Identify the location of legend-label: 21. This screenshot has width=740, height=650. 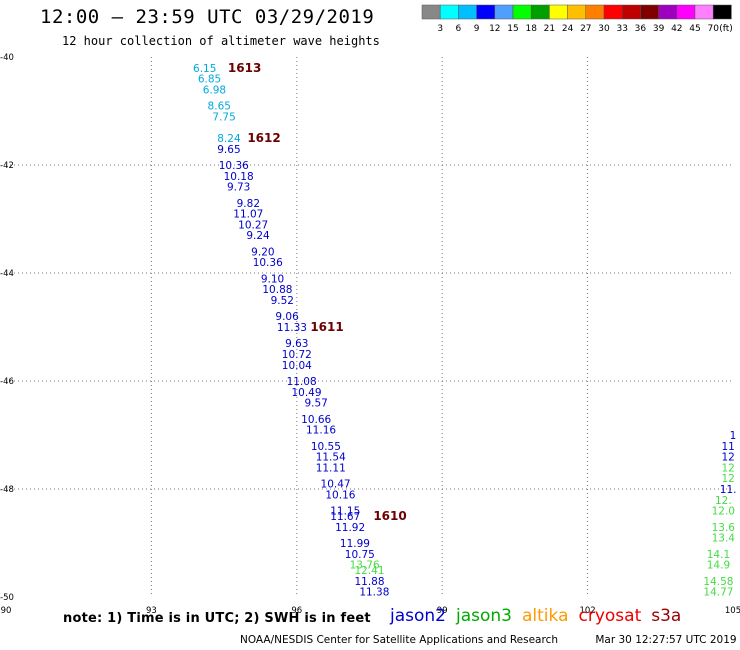
(549, 29).